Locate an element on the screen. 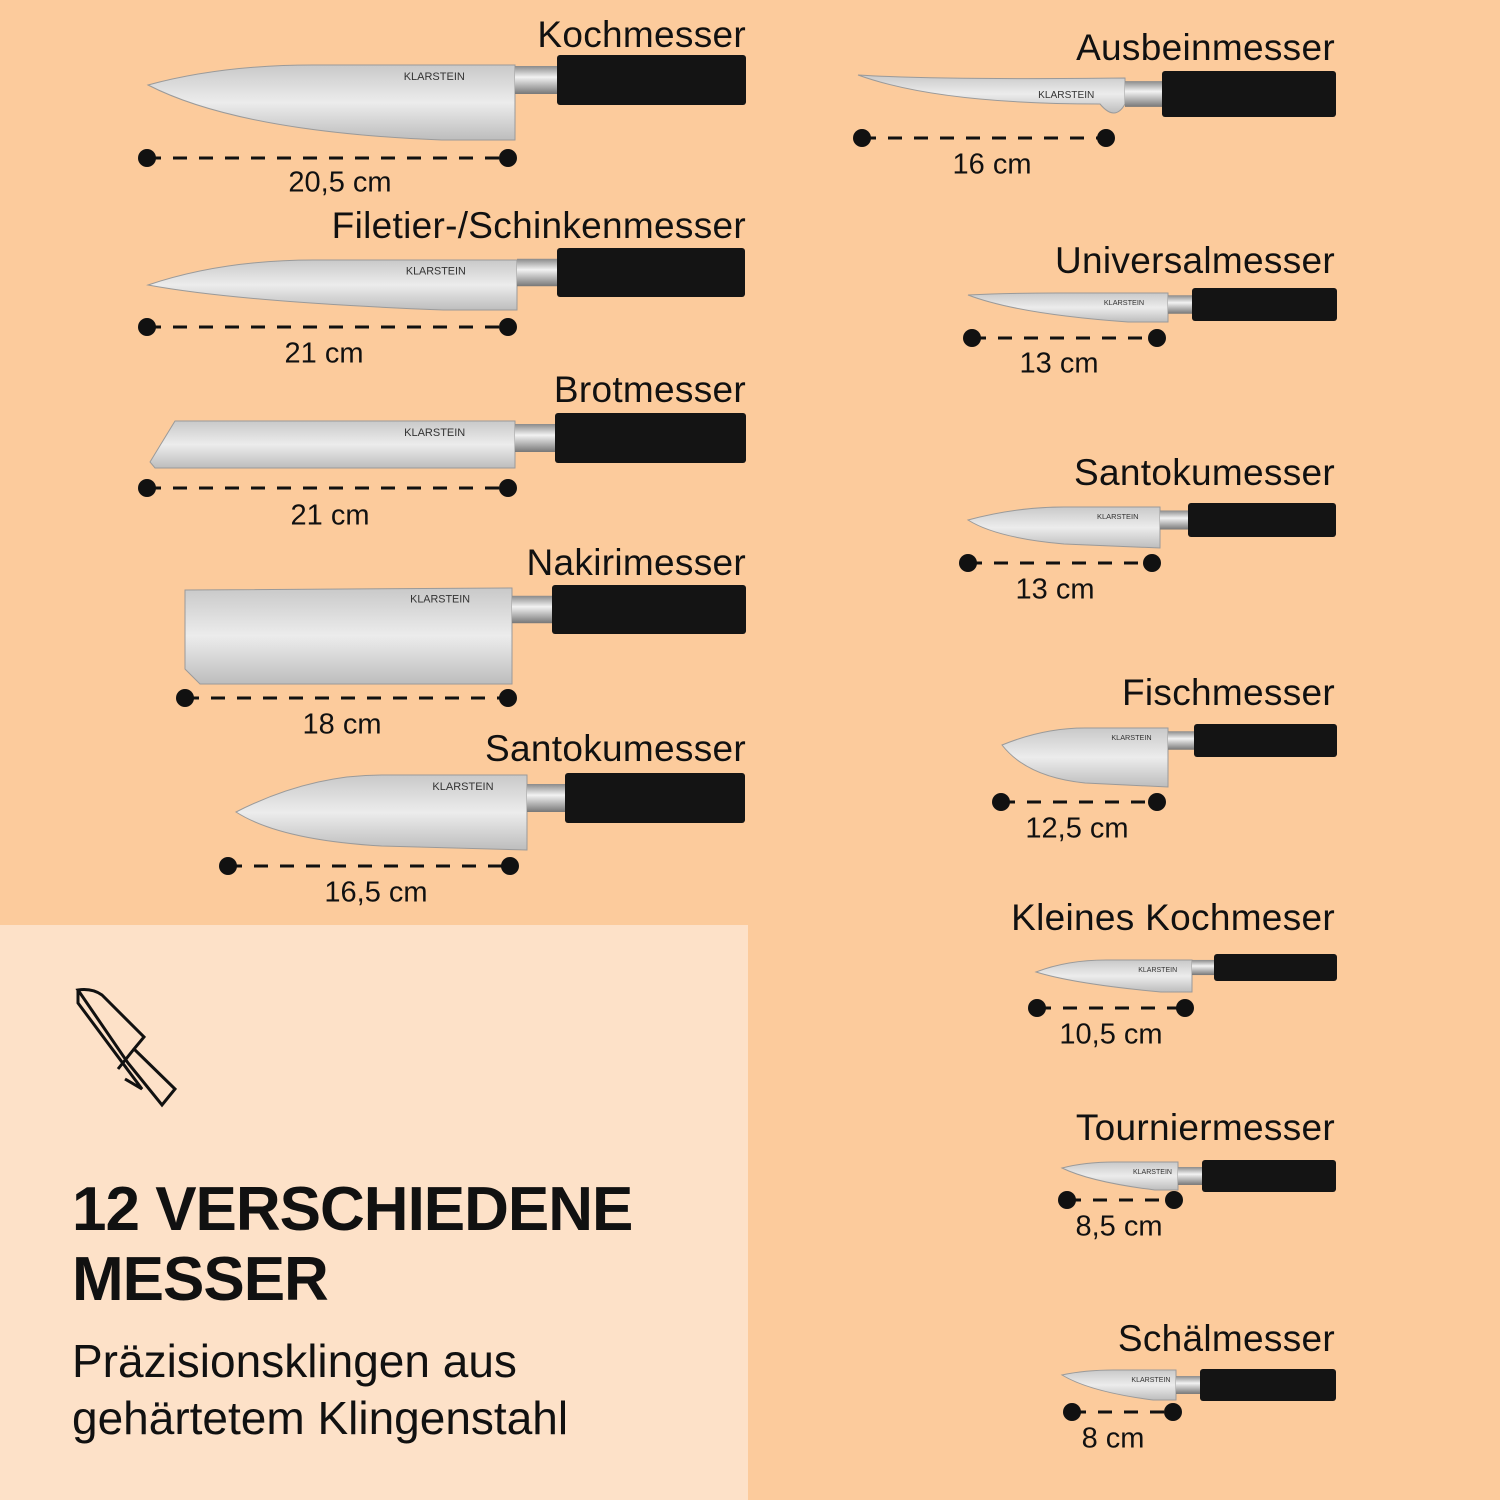 Image resolution: width=1500 pixels, height=1500 pixels. knife-title: Universalmesser is located at coordinates (1194, 260).